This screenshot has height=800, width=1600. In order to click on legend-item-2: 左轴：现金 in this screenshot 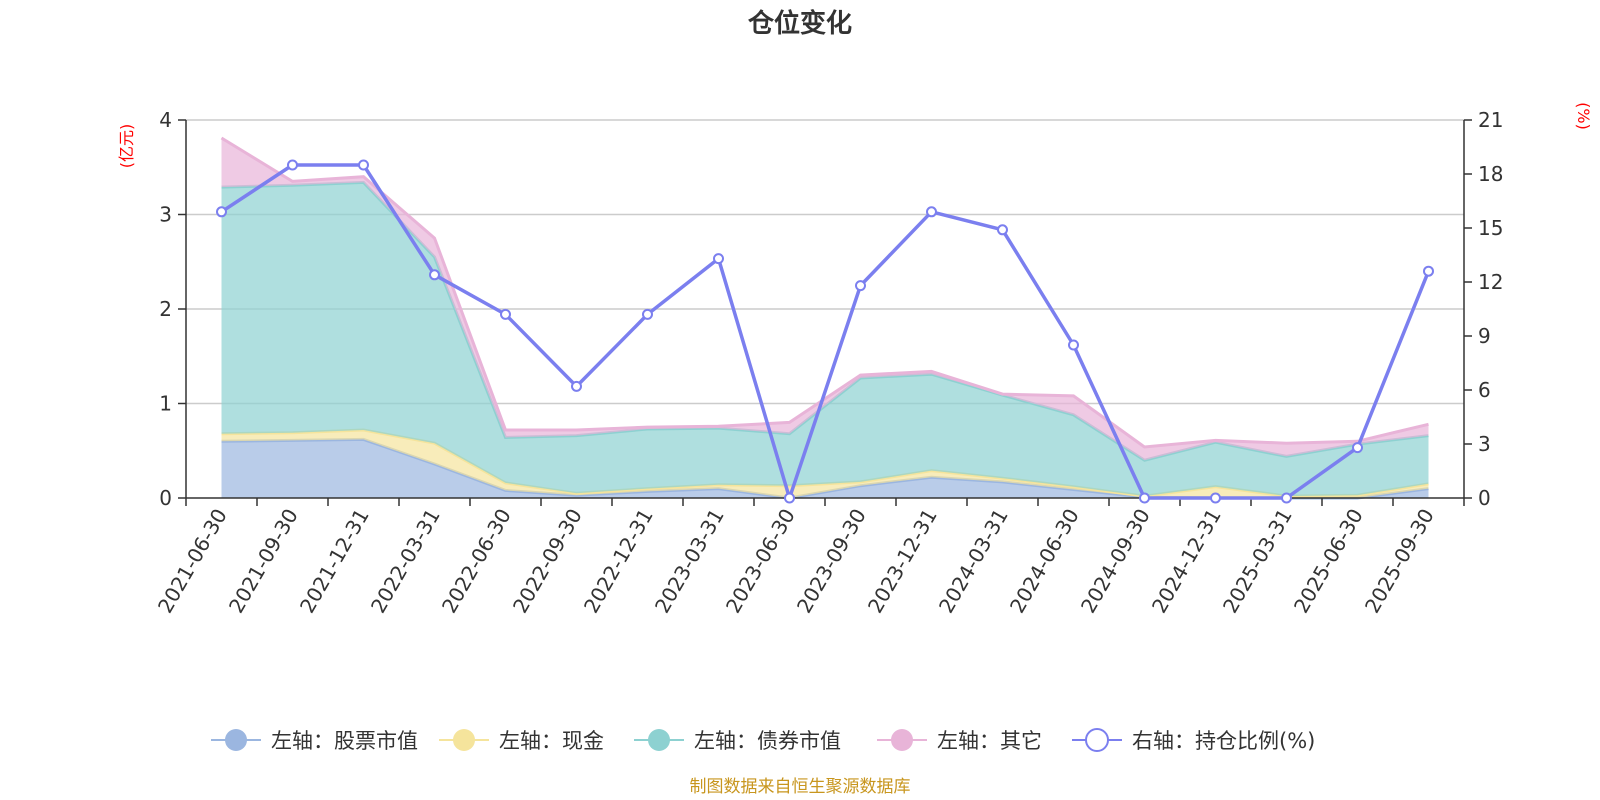, I will do `click(521, 741)`.